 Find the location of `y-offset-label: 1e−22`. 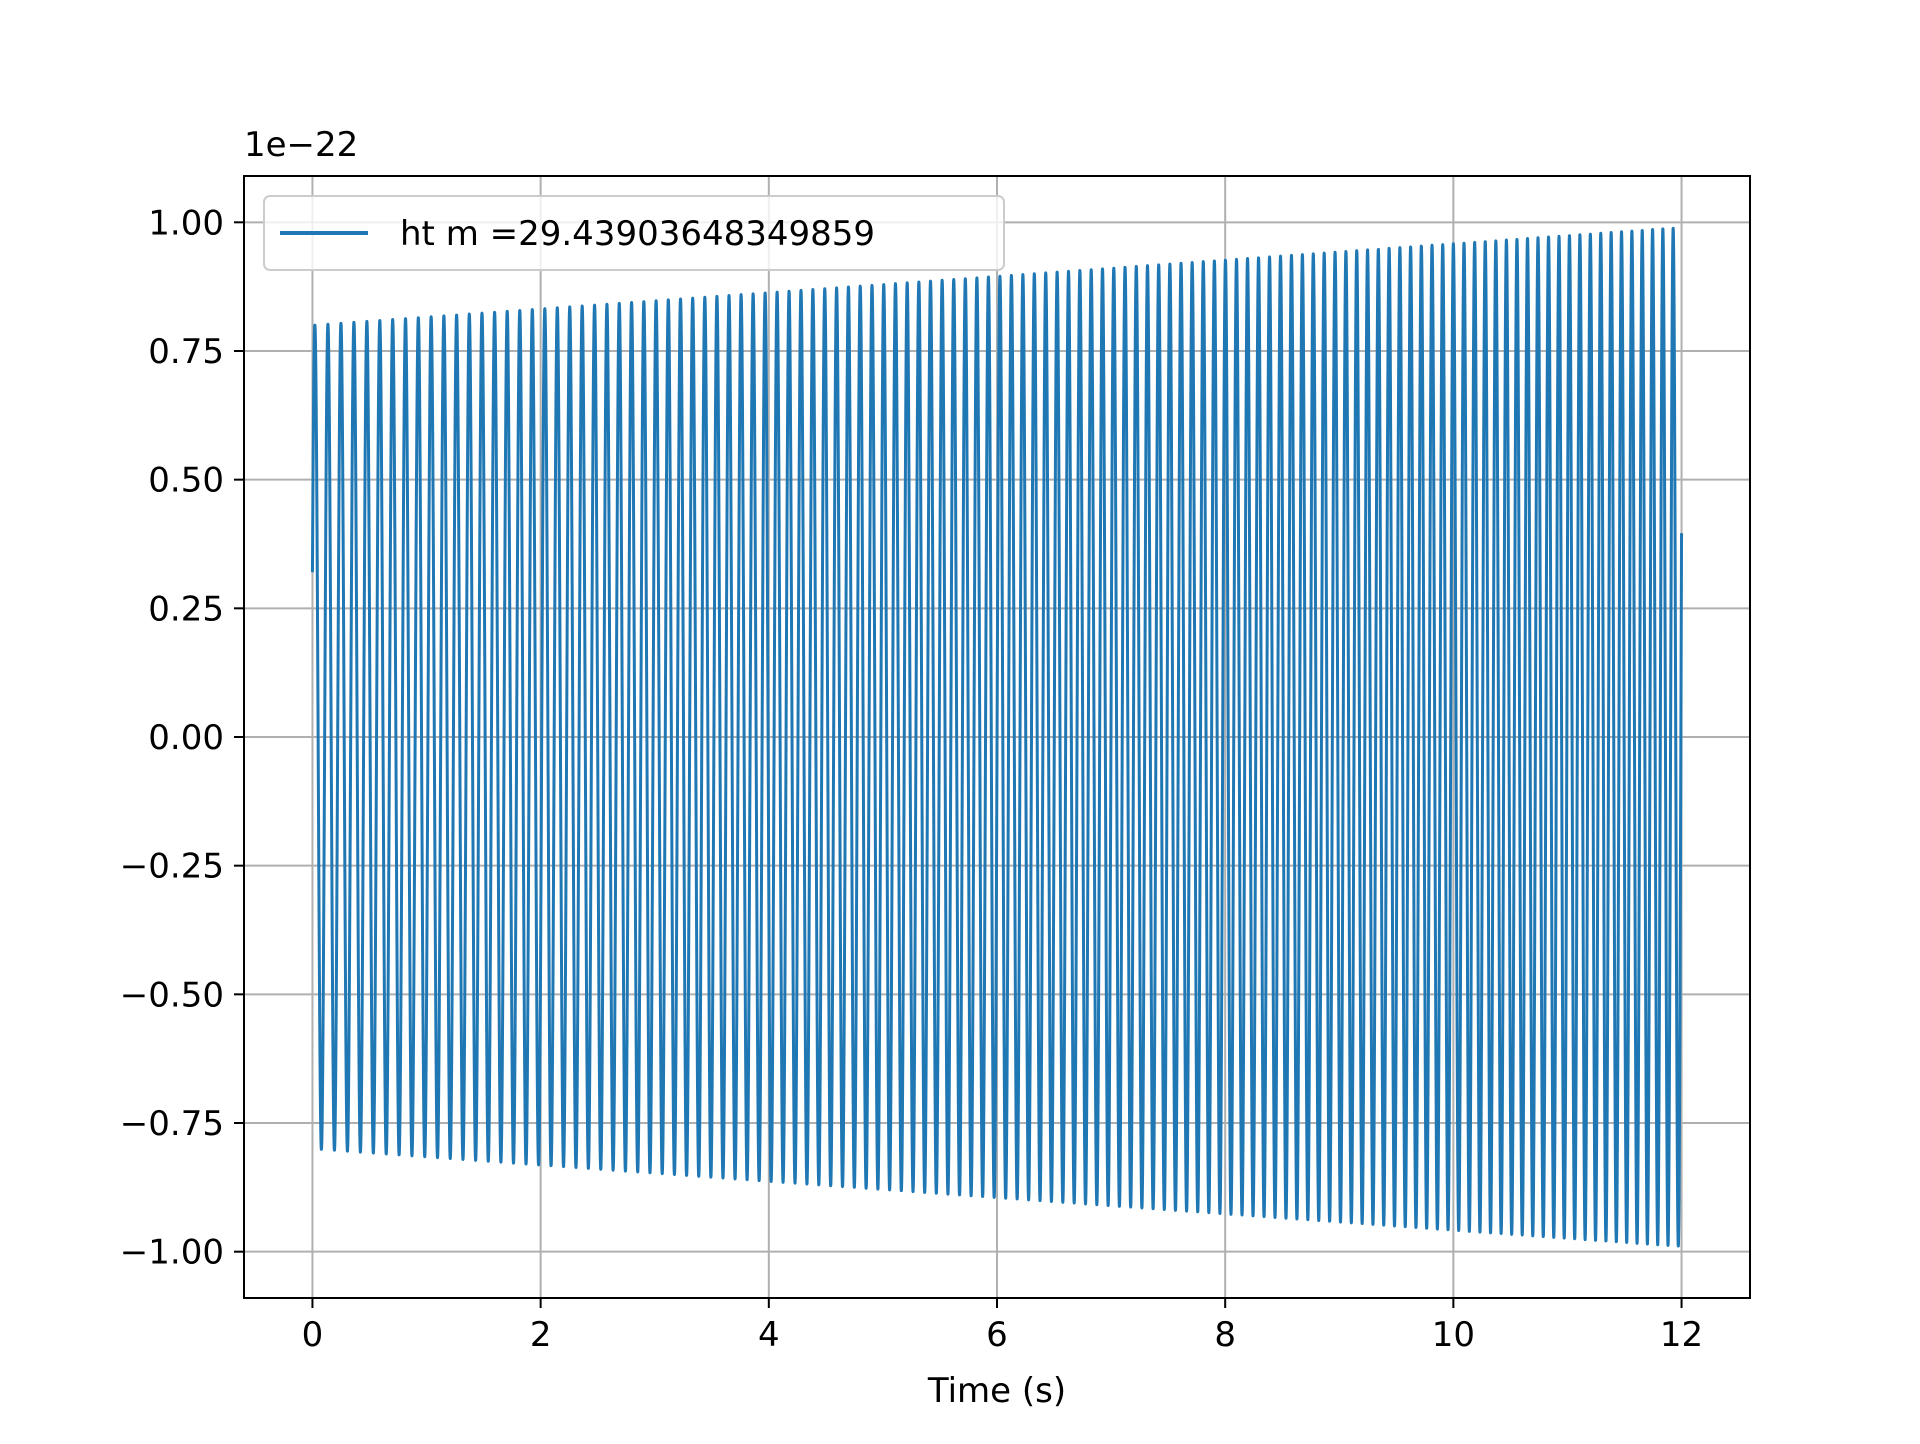

y-offset-label: 1e−22 is located at coordinates (301, 145).